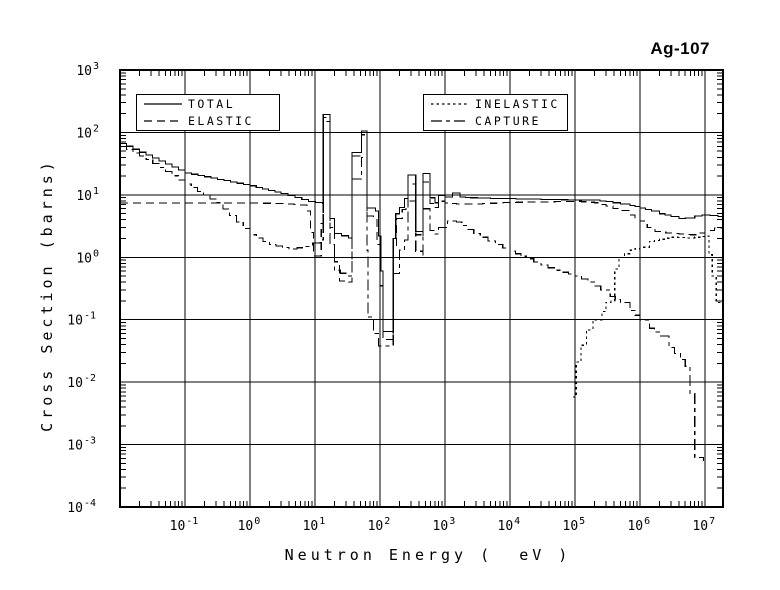  Describe the element at coordinates (517, 103) in the screenshot. I see `legend-label-inelastic: INELASTIC` at that location.